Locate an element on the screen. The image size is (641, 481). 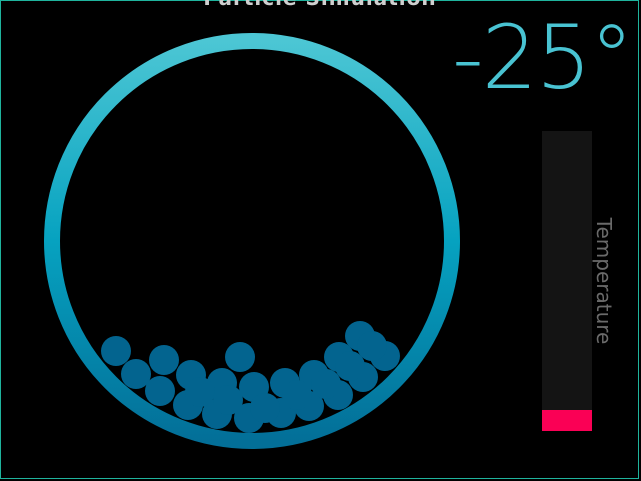
app-title: Particle Simulation is located at coordinates (320, 5).